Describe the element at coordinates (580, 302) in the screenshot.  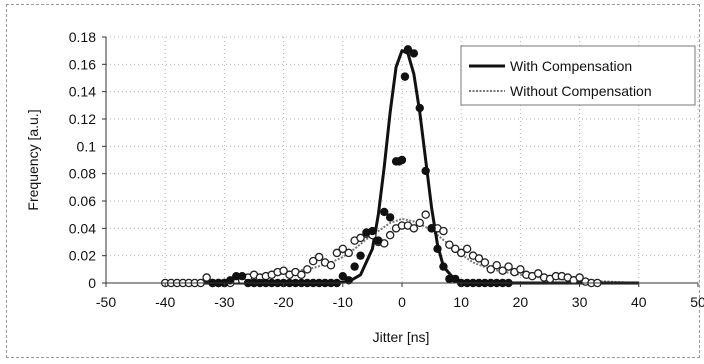
I see `x-tick-label: 30` at that location.